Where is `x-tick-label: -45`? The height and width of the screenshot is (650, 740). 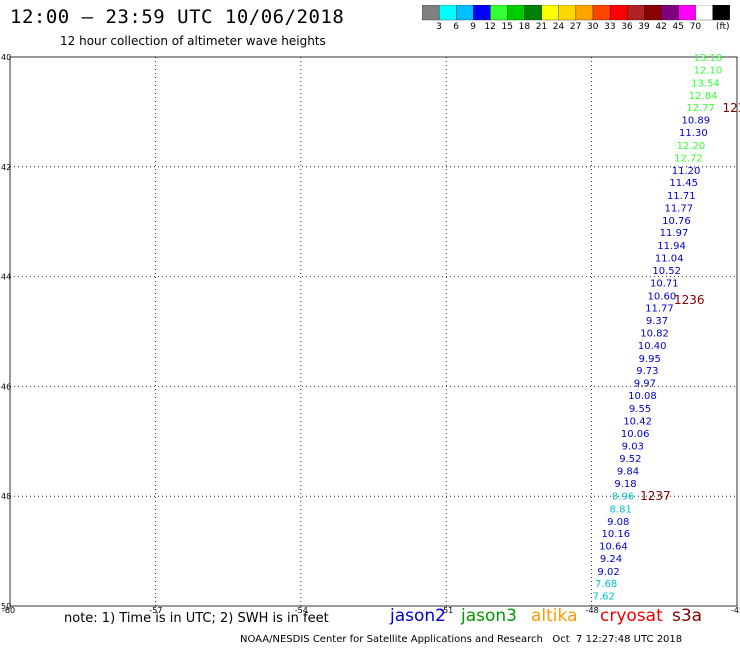
x-tick-label: -45 is located at coordinates (735, 610).